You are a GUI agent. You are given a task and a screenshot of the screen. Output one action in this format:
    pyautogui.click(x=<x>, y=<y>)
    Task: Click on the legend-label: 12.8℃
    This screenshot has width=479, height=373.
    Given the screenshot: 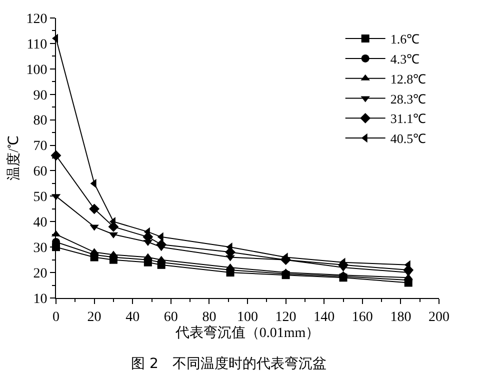 What is the action you would take?
    pyautogui.click(x=408, y=78)
    